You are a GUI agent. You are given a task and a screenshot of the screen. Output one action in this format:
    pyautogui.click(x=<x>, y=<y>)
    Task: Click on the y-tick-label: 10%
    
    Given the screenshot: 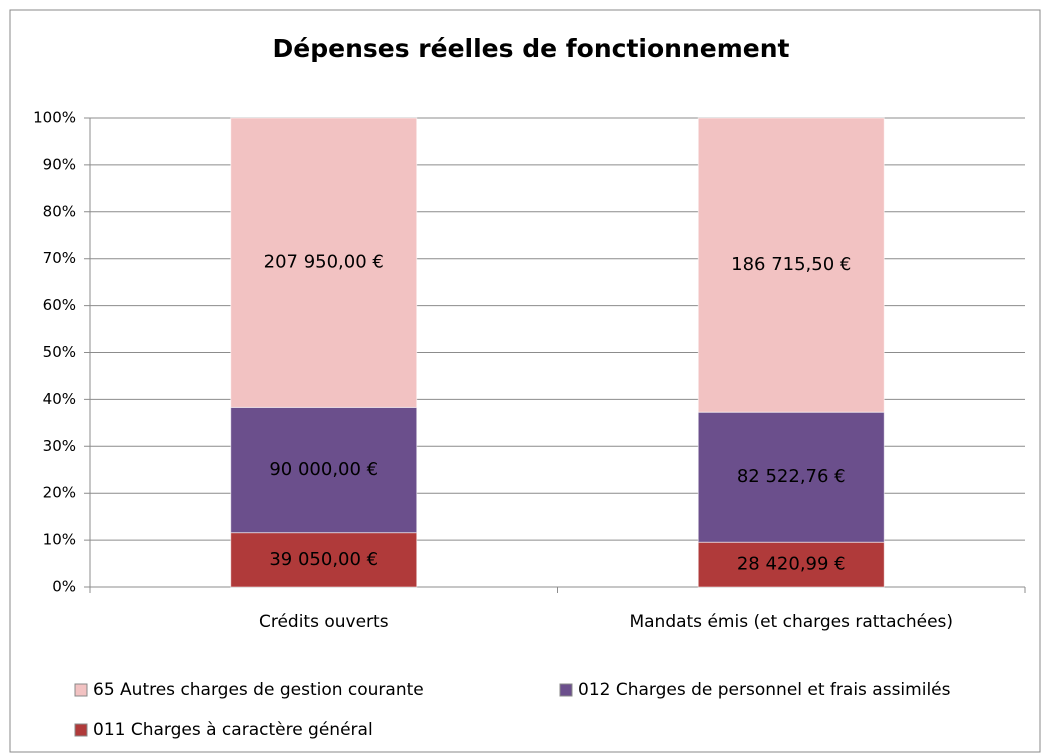 What is the action you would take?
    pyautogui.click(x=59, y=540)
    